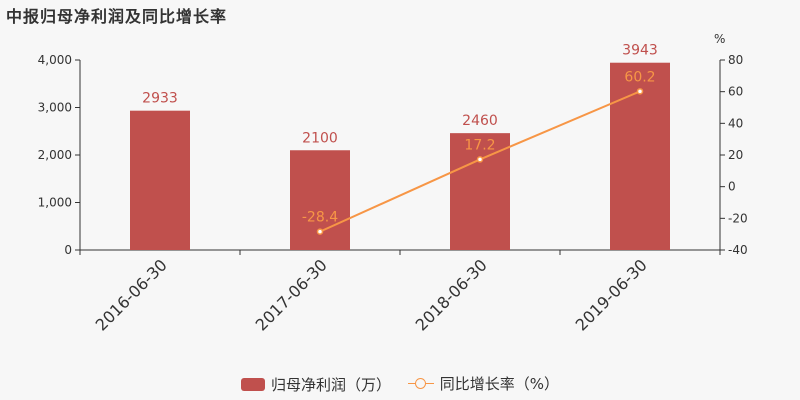  I want to click on legend-line-swatch, so click(420, 384).